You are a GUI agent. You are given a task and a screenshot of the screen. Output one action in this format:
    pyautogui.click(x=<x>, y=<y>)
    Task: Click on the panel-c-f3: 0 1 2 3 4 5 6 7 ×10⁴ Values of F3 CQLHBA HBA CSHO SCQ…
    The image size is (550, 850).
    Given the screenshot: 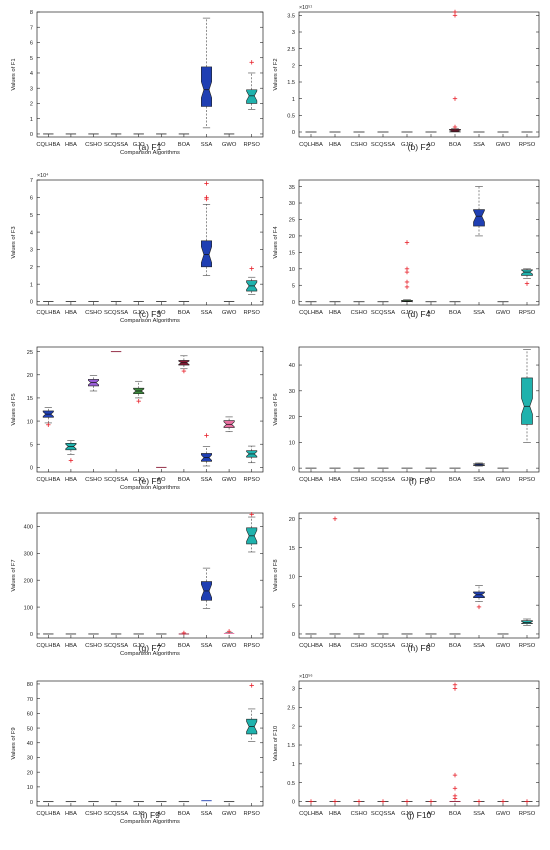 What is the action you would take?
    pyautogui.click(x=137, y=248)
    